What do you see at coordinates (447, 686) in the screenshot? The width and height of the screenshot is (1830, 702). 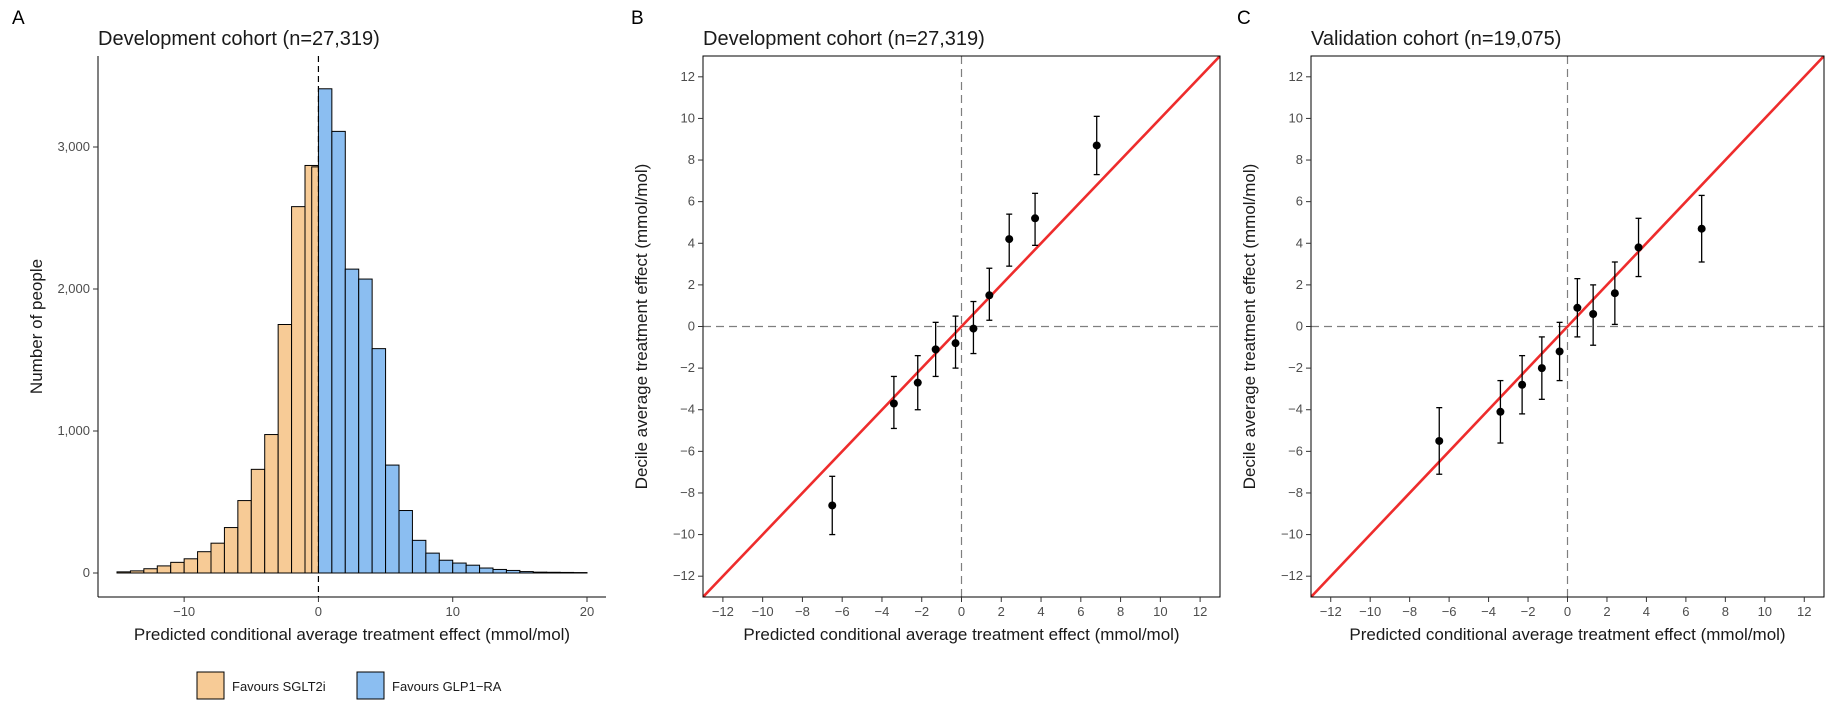 I see `legend-label: Favours GLP1−RA` at bounding box center [447, 686].